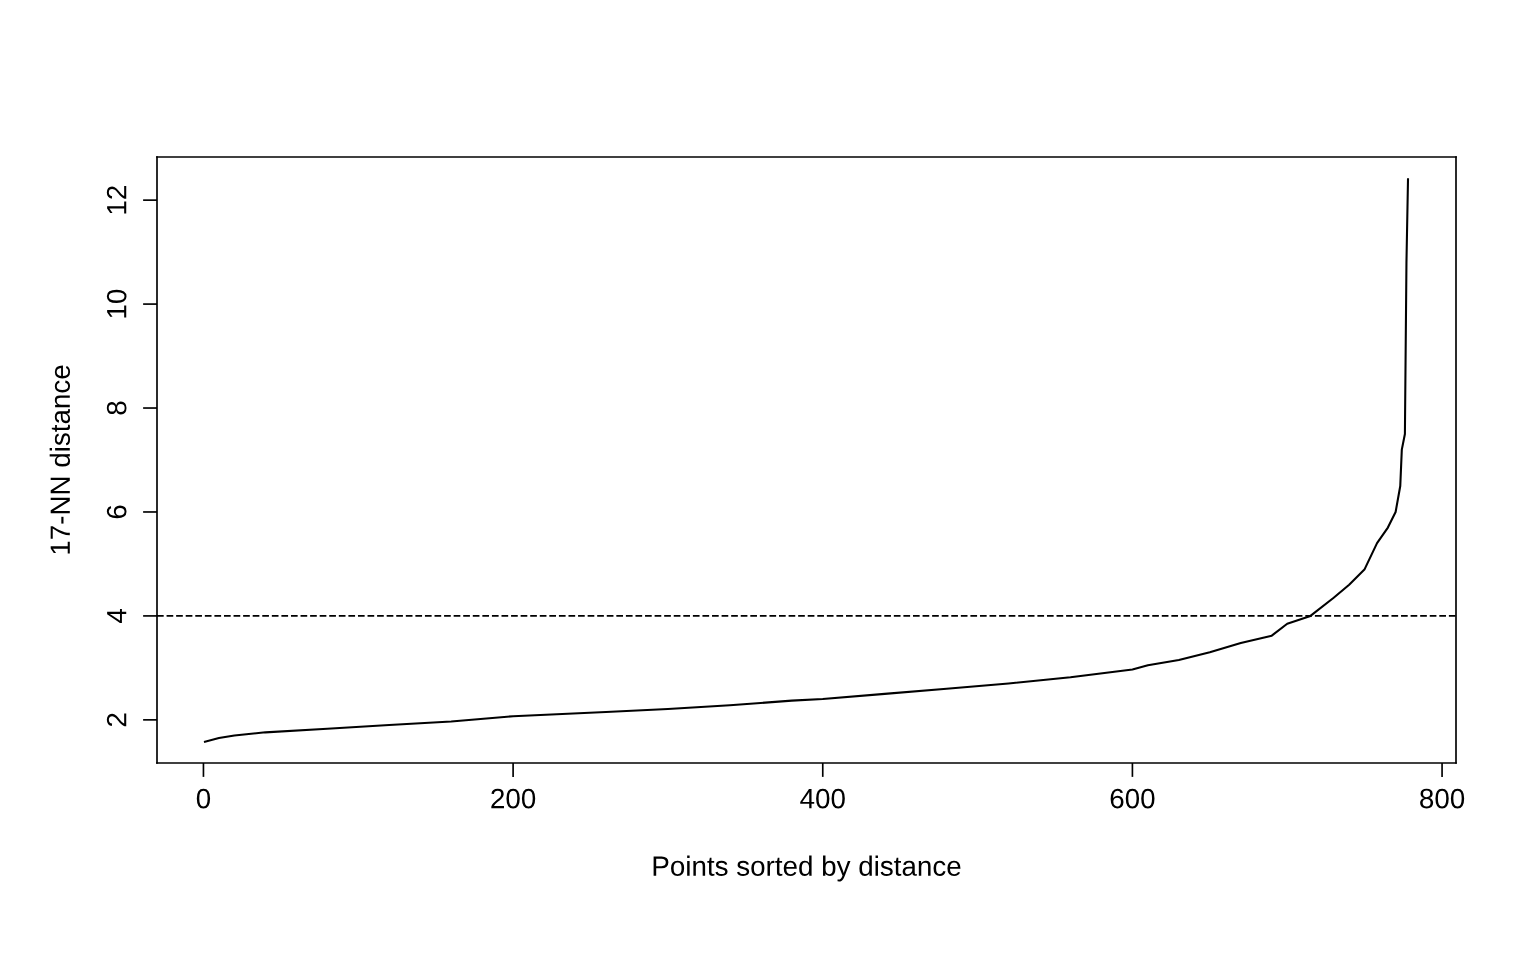 This screenshot has height=960, width=1536. Describe the element at coordinates (116, 720) in the screenshot. I see `y-tick-label: 2` at that location.